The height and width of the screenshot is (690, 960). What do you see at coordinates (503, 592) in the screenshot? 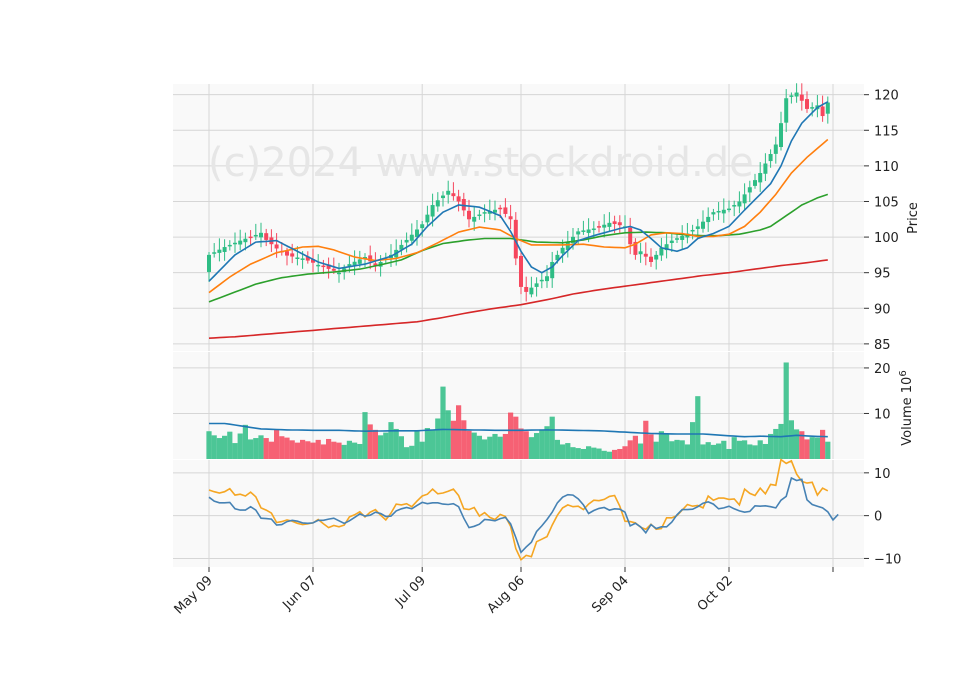
I see `x-axis: May 09 Jun 07 Jul 09 Aug 06 Sep 04 Oct 02` at bounding box center [503, 592].